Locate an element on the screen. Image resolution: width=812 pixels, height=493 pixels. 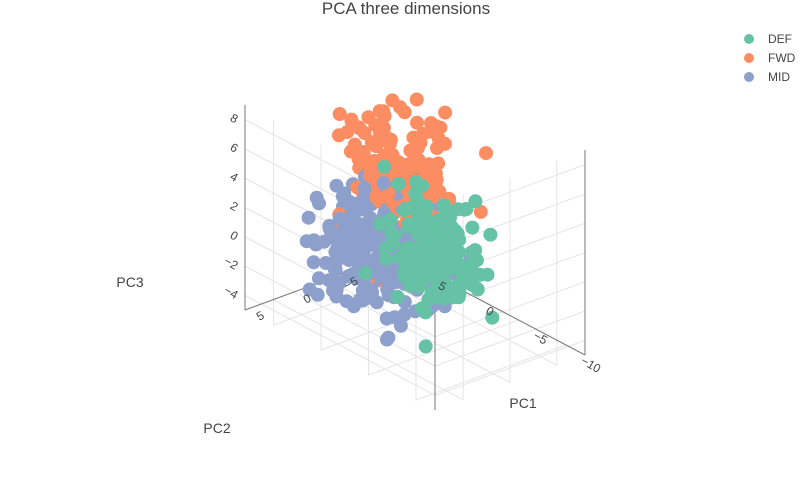
pc2-tick-label: 5 is located at coordinates (260, 316).